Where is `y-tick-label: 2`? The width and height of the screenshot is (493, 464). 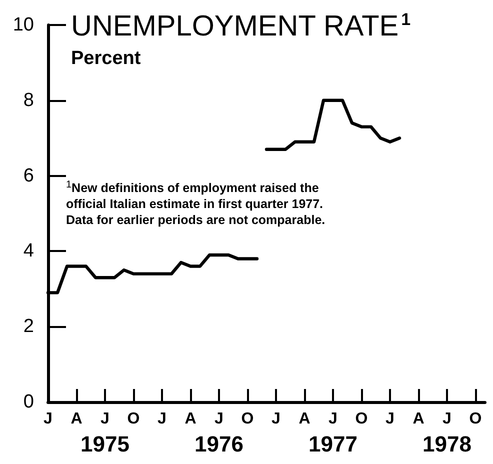 y-tick-label: 2 is located at coordinates (28, 327).